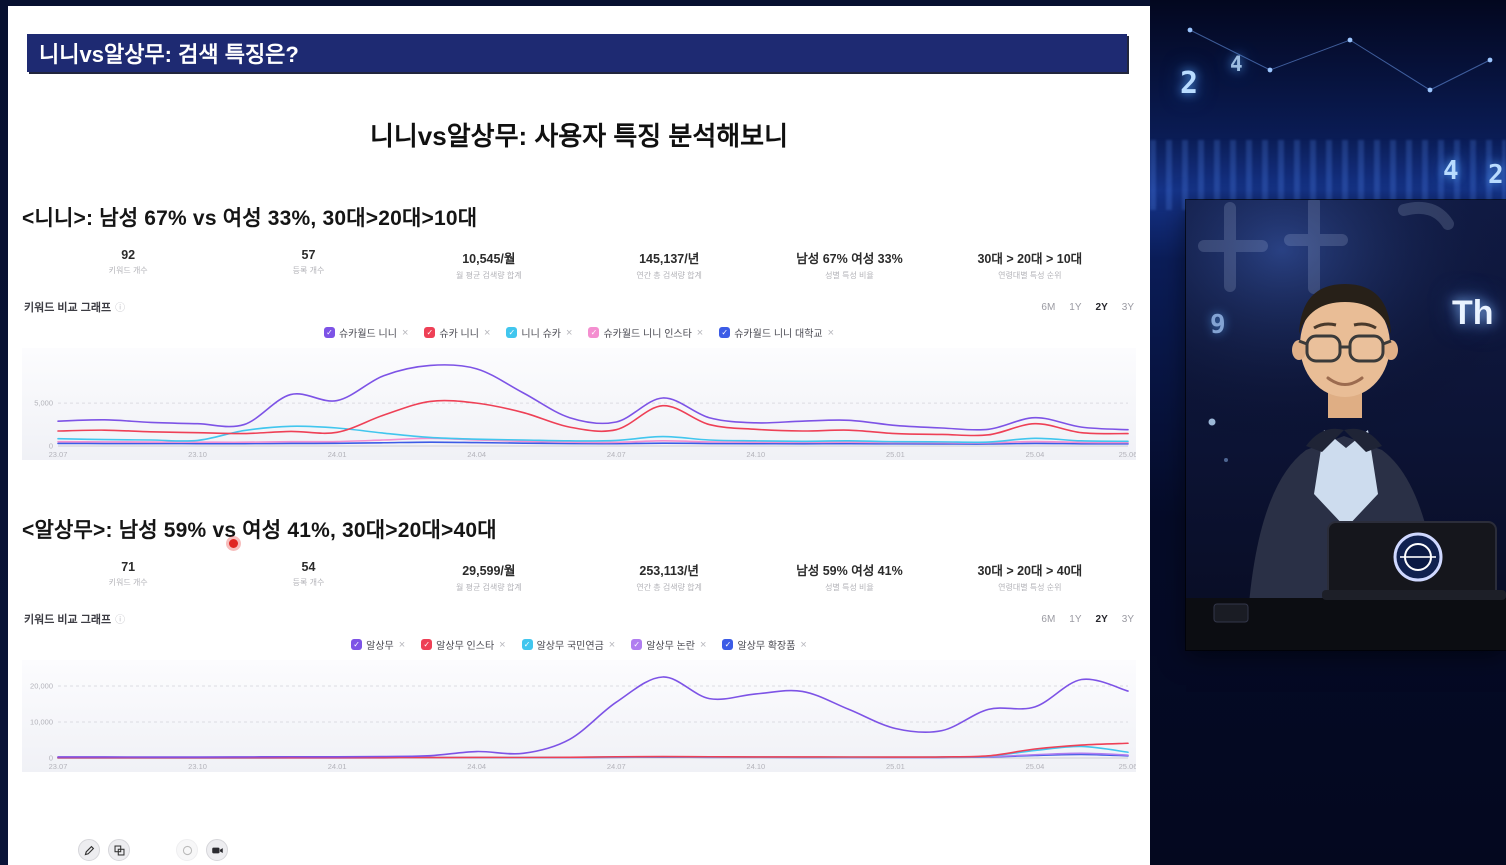 The image size is (1506, 865). What do you see at coordinates (128, 261) in the screenshot?
I see `stat-keyword-count: 92 키워드 개수` at bounding box center [128, 261].